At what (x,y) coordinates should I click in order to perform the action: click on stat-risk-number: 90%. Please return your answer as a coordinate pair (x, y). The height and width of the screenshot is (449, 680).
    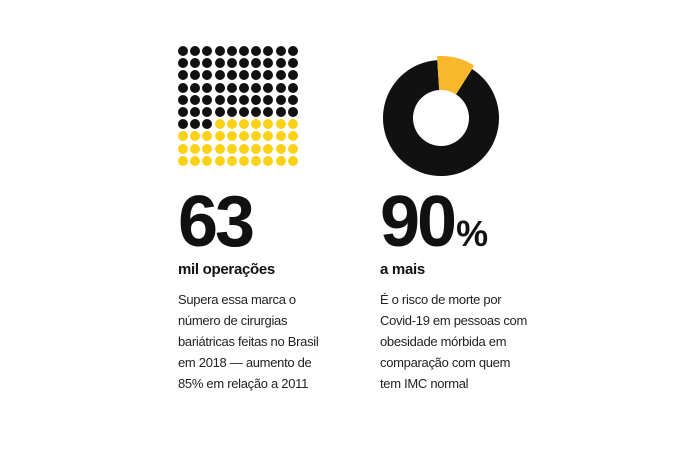
    Looking at the image, I should click on (434, 222).